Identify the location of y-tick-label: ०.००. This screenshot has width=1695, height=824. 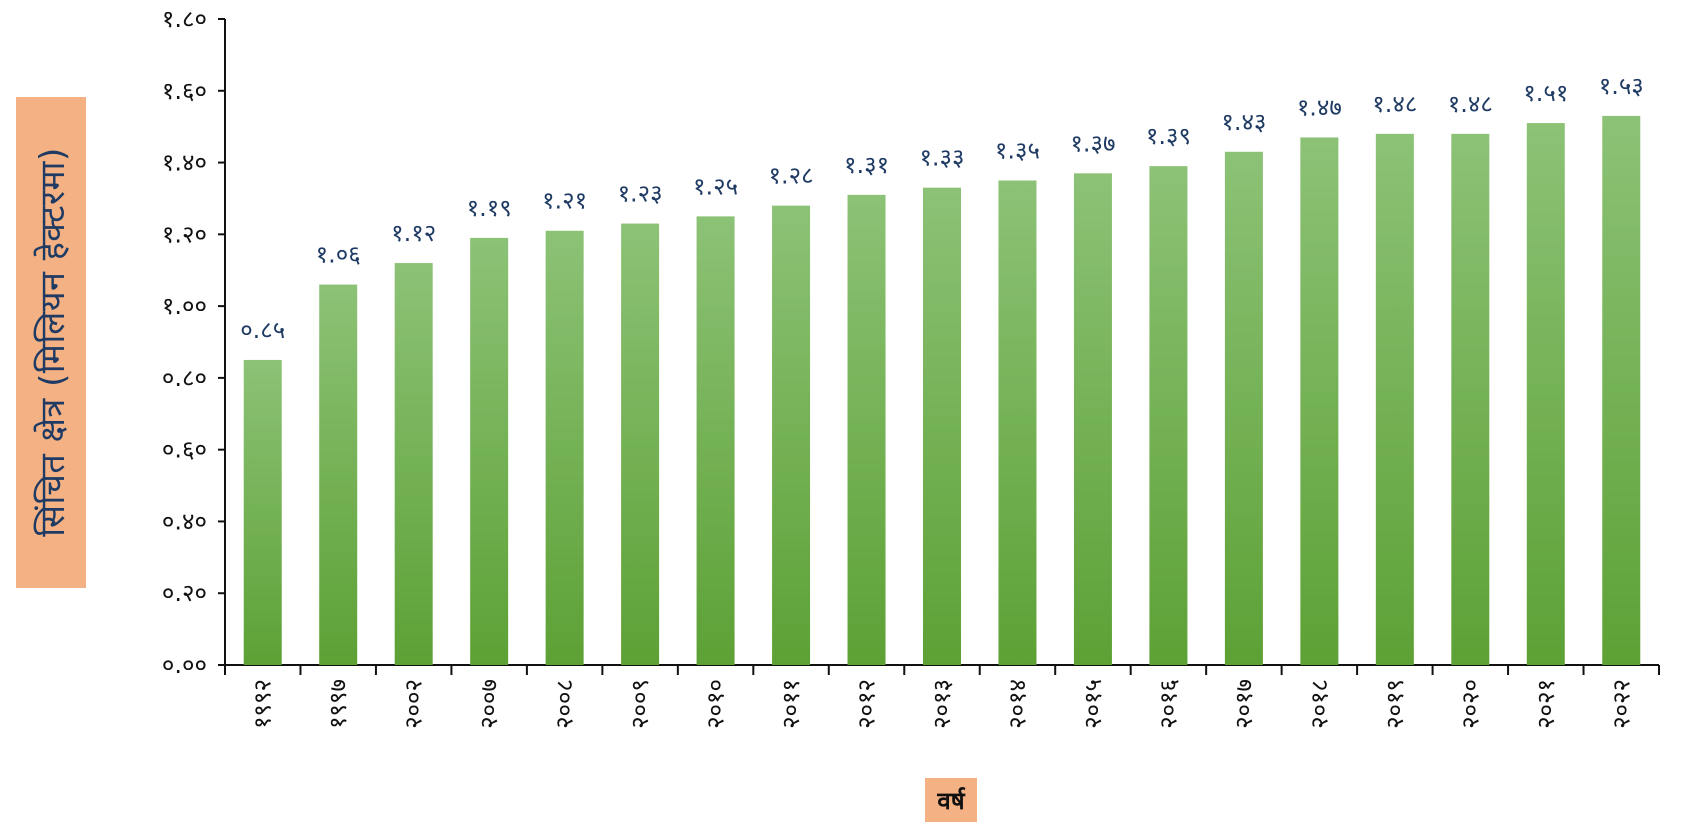
(184, 665).